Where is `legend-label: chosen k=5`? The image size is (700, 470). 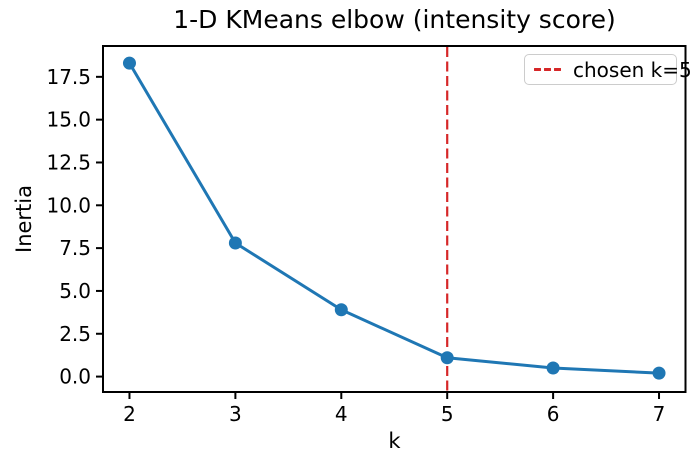 legend-label: chosen k=5 is located at coordinates (632, 69).